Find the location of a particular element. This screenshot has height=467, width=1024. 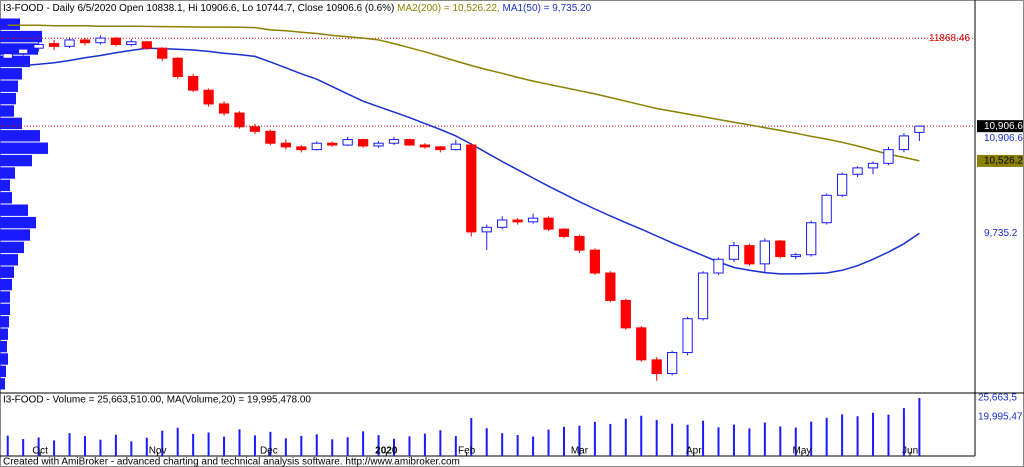

x-tick-label: Mar is located at coordinates (580, 451).